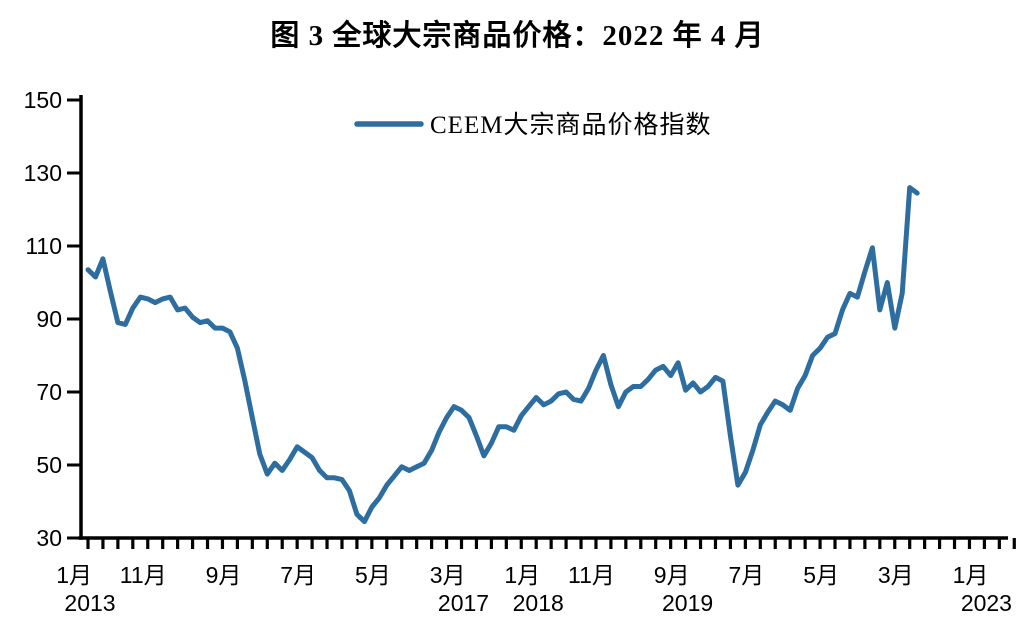 Image resolution: width=1035 pixels, height=622 pixels. I want to click on y-tick-label: 130, so click(43, 173).